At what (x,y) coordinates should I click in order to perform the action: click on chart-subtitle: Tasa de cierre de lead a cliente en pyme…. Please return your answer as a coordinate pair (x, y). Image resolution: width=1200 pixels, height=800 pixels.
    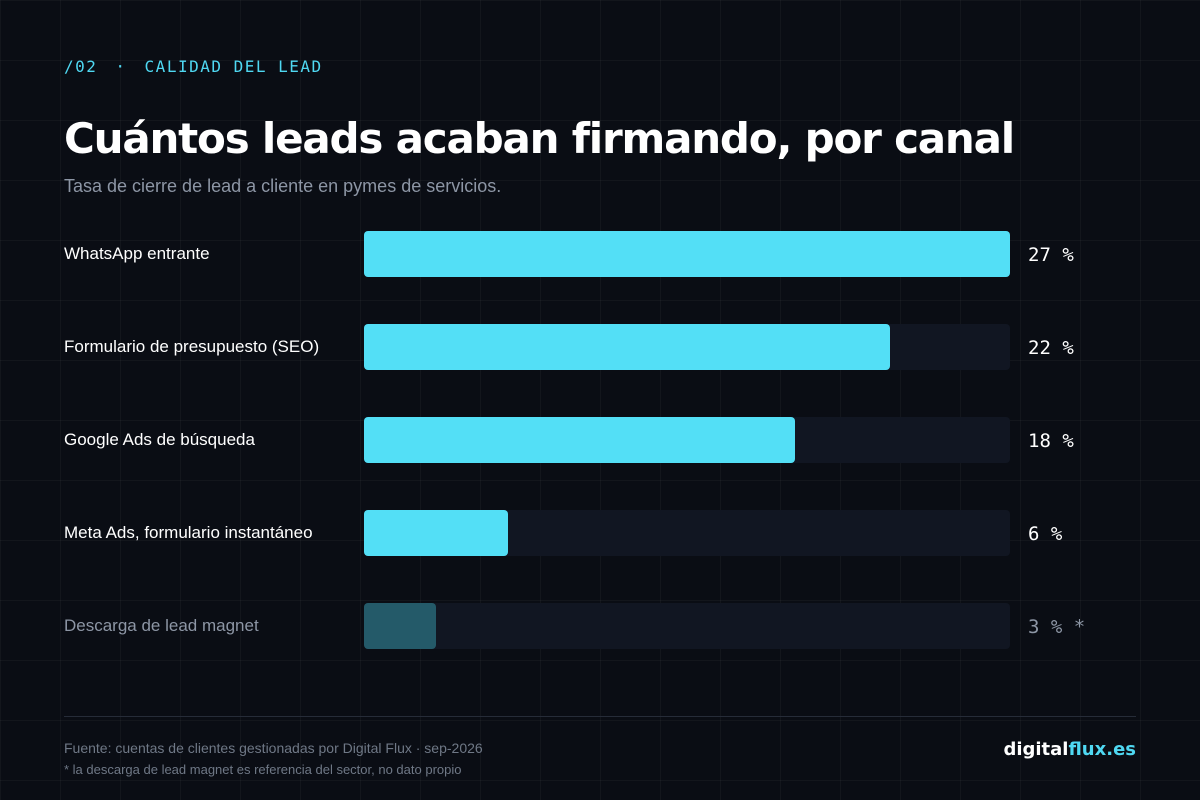
    Looking at the image, I should click on (283, 186).